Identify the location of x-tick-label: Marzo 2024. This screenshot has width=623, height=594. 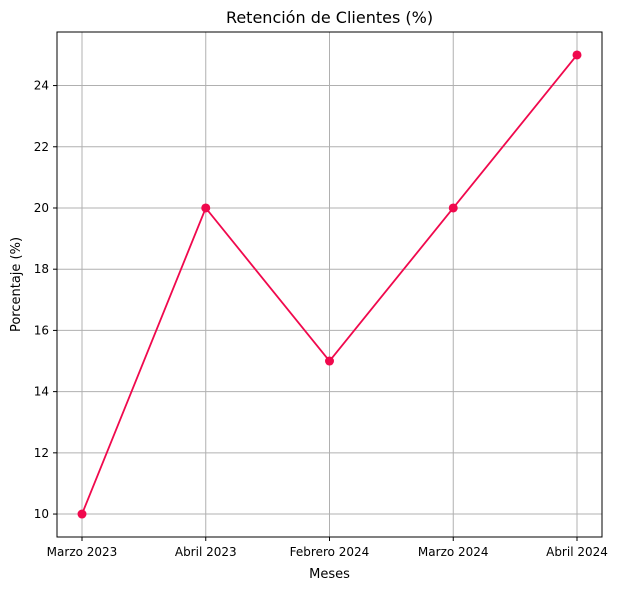
(453, 552).